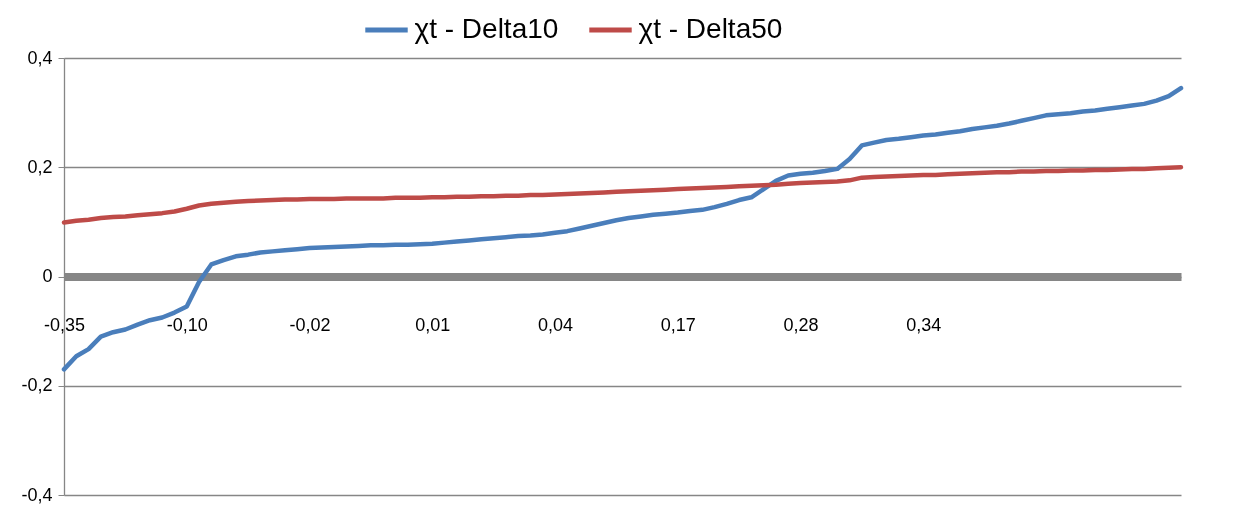 The image size is (1260, 527). What do you see at coordinates (924, 325) in the screenshot?
I see `x-tick-label: 0,34` at bounding box center [924, 325].